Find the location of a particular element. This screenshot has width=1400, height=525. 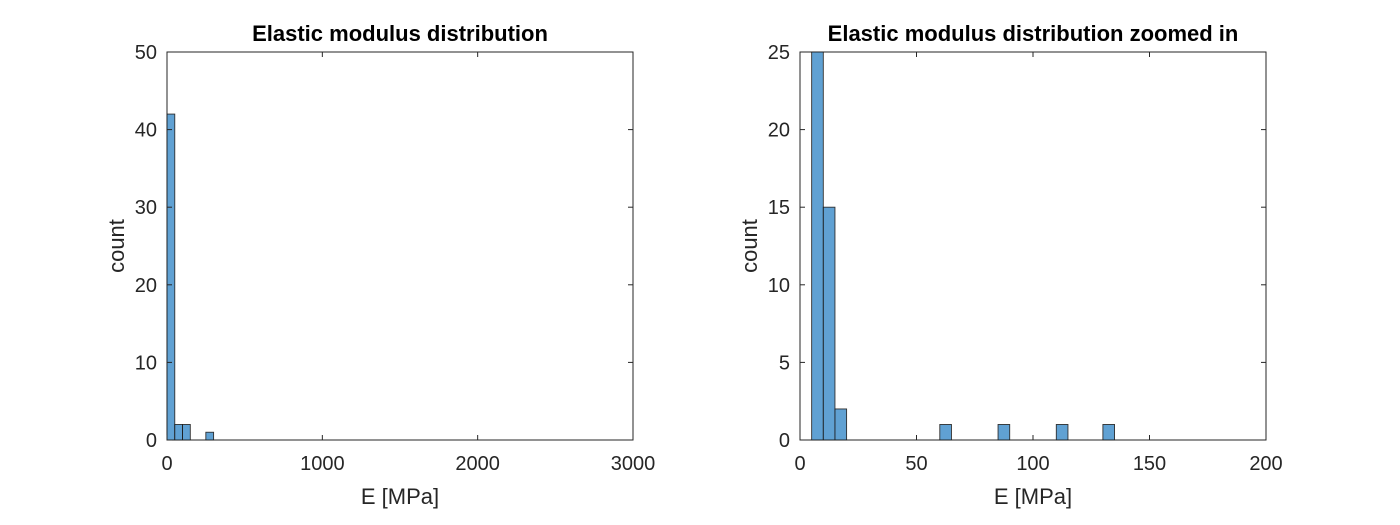

y-tick-label: 40 is located at coordinates (146, 131).